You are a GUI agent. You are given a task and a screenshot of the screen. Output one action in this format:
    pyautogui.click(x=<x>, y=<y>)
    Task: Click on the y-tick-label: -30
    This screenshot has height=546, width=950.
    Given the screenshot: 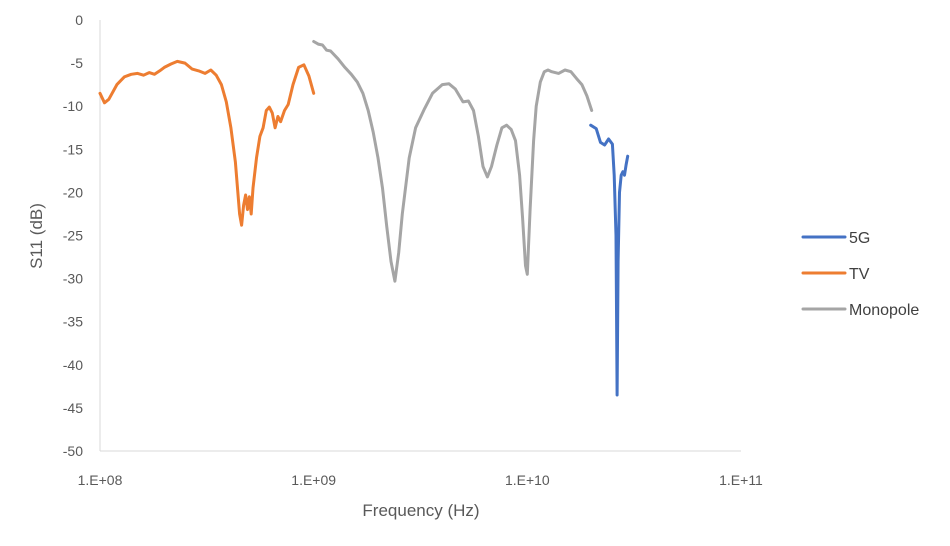 What is the action you would take?
    pyautogui.click(x=73, y=279)
    